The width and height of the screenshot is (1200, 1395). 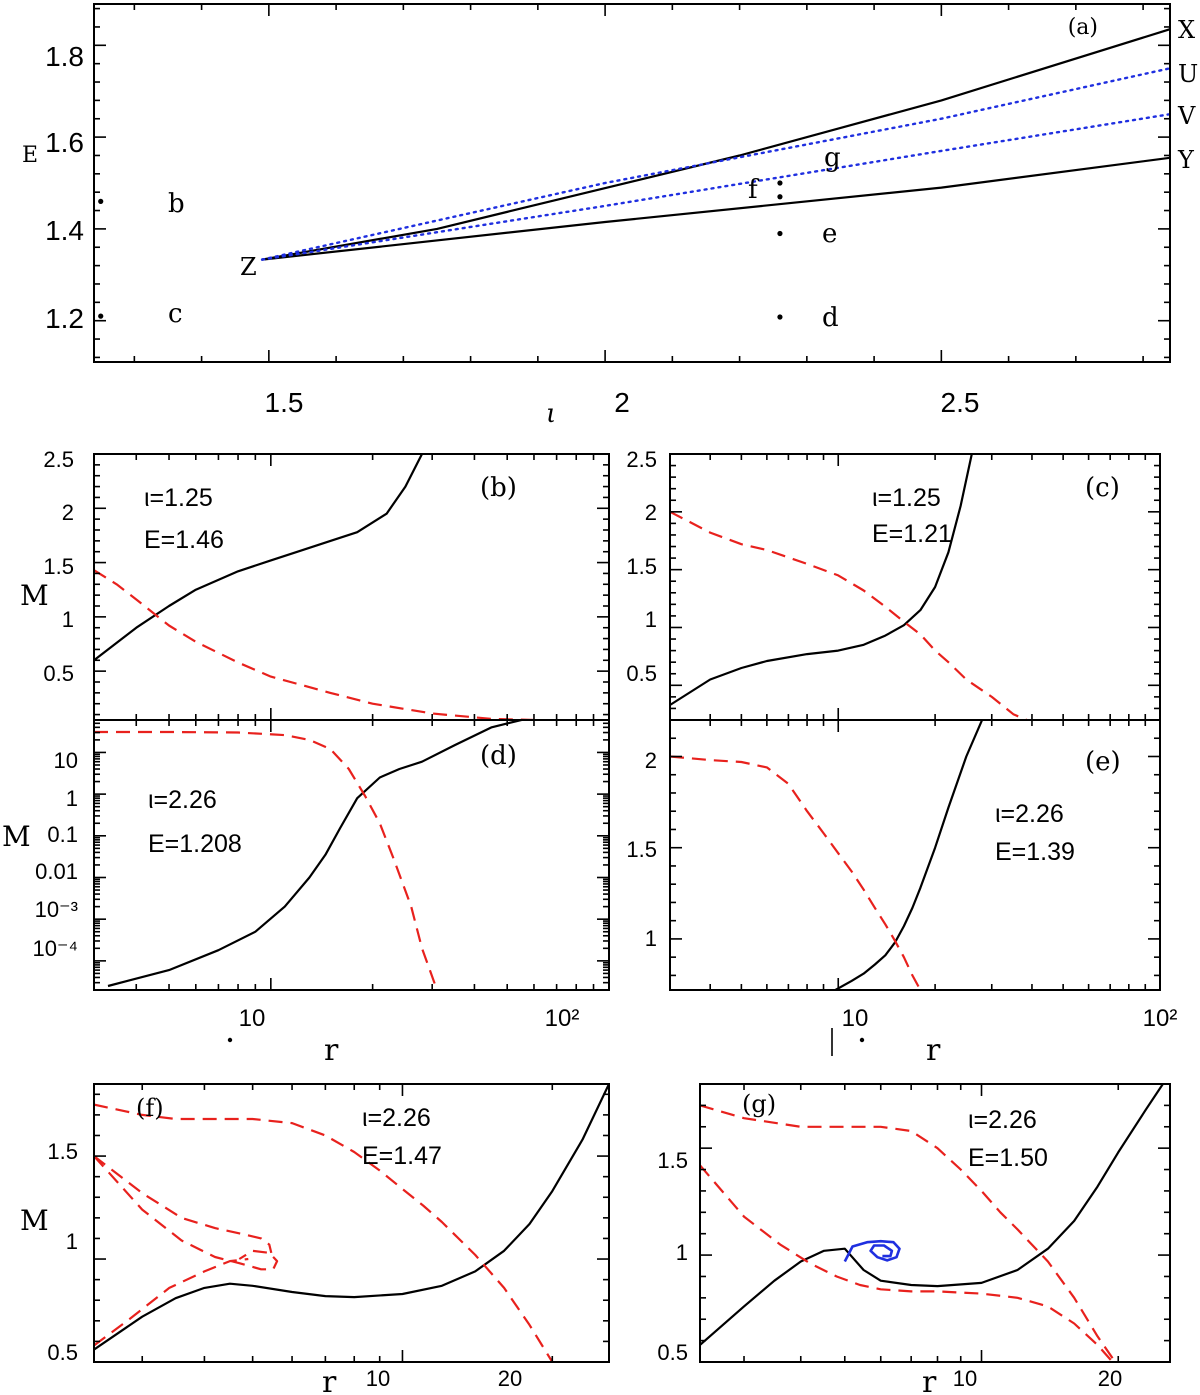 What do you see at coordinates (182, 800) in the screenshot?
I see `panel-d-annotation-iota: ι=2.26` at bounding box center [182, 800].